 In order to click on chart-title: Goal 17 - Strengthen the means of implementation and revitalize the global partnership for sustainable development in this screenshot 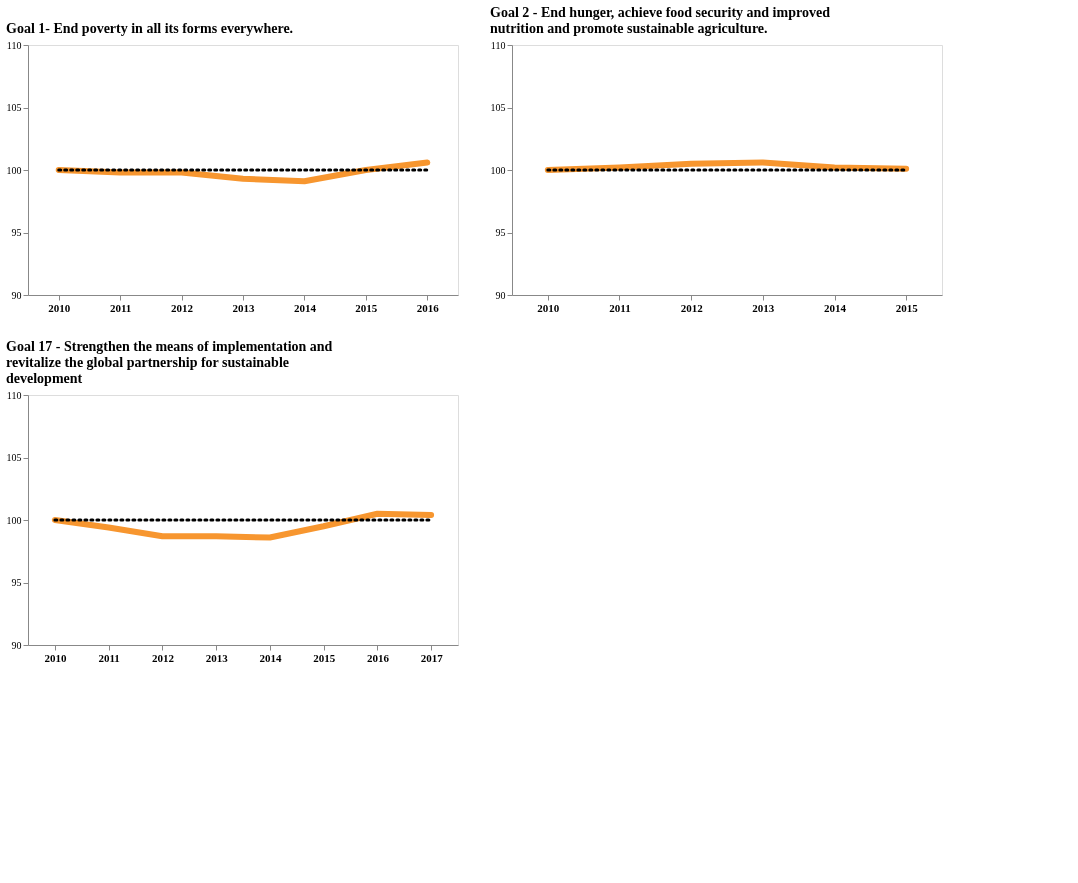, I will do `click(169, 362)`.